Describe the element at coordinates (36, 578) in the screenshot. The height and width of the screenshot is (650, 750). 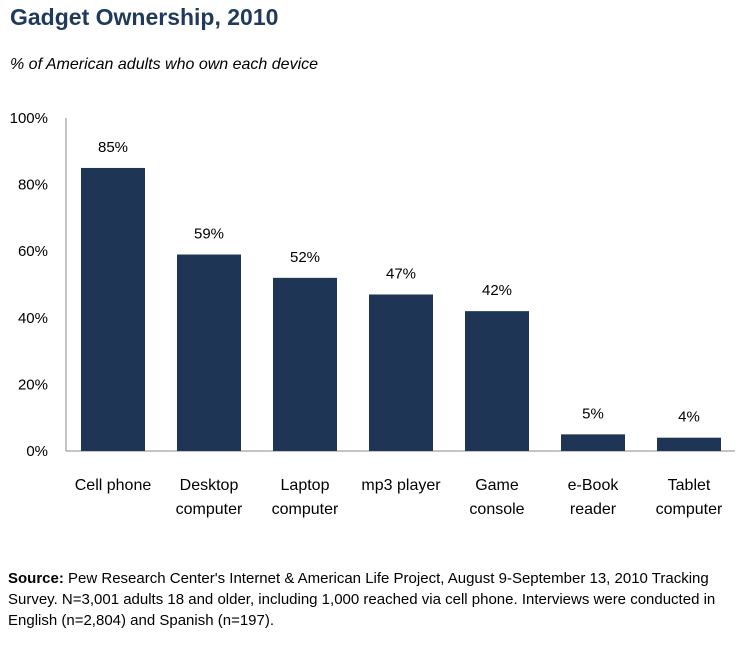
I see `source-label: Source:` at that location.